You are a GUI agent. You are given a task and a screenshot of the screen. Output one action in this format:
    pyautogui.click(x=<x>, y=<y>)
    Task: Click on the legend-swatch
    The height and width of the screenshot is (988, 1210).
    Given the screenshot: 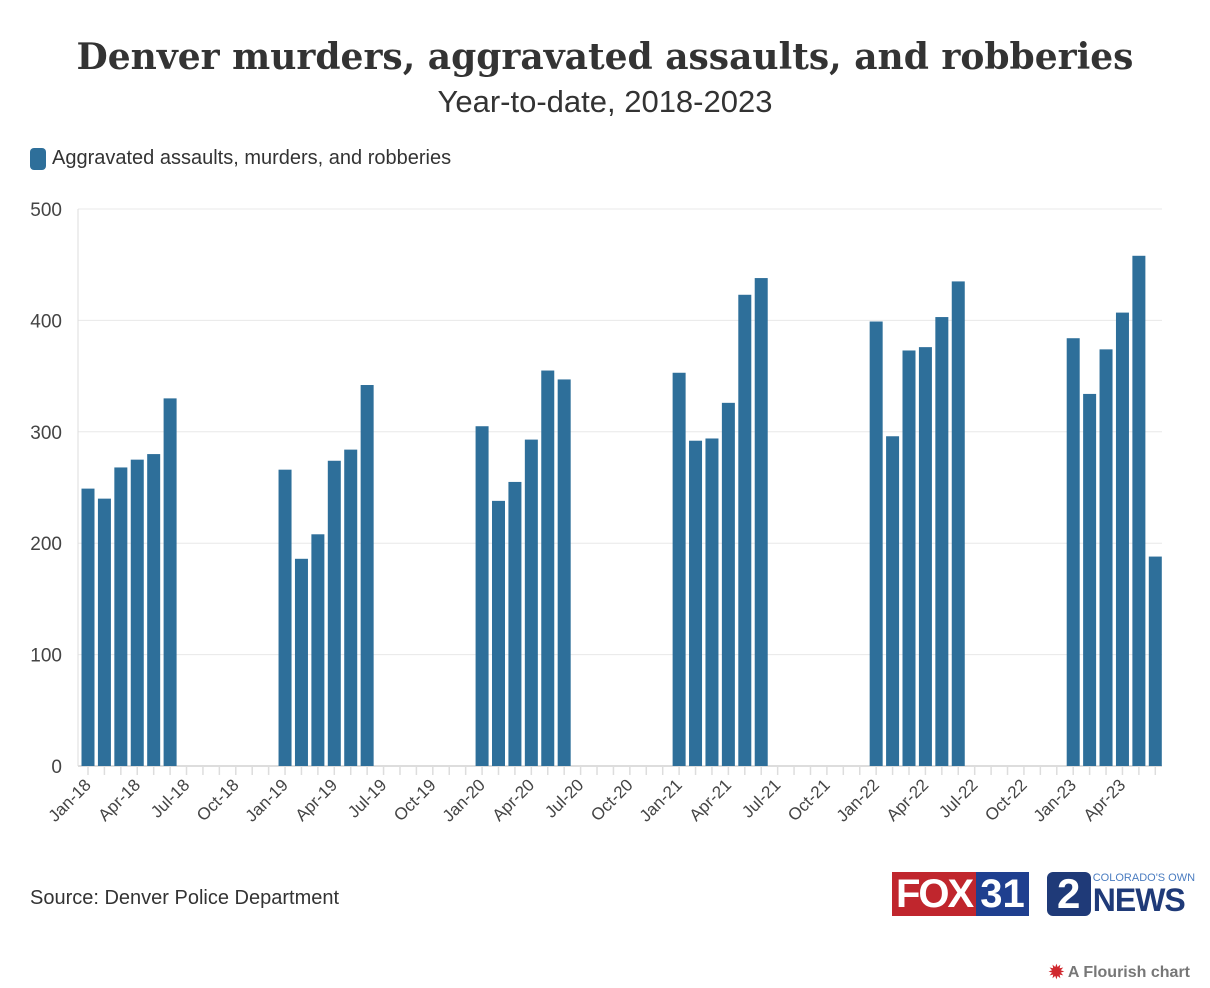 What is the action you would take?
    pyautogui.click(x=38, y=158)
    